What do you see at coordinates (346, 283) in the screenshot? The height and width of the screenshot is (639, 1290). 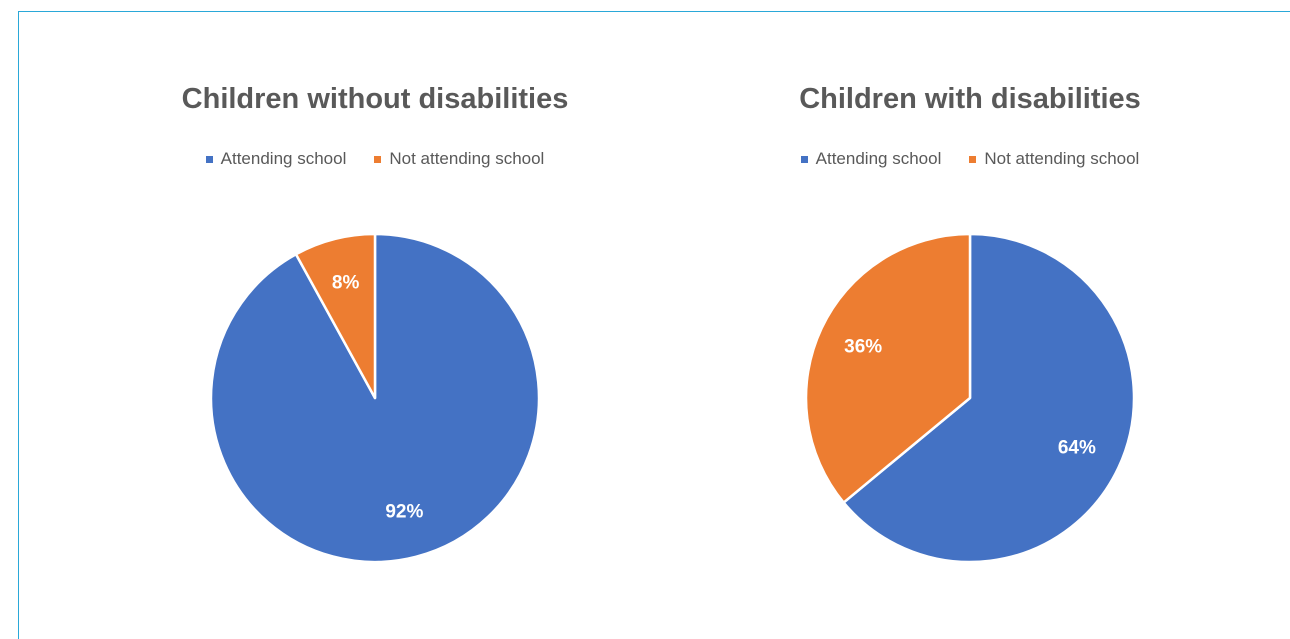 I see `data-label-not-attending-school: 8%` at bounding box center [346, 283].